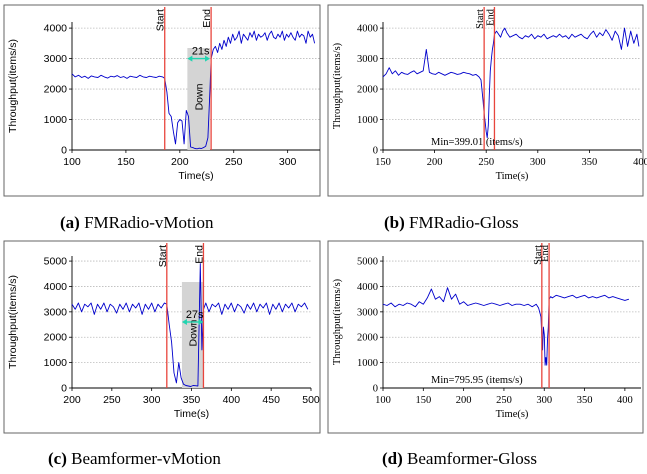  What do you see at coordinates (195, 315) in the screenshot?
I see `duration-label: 27s` at bounding box center [195, 315].